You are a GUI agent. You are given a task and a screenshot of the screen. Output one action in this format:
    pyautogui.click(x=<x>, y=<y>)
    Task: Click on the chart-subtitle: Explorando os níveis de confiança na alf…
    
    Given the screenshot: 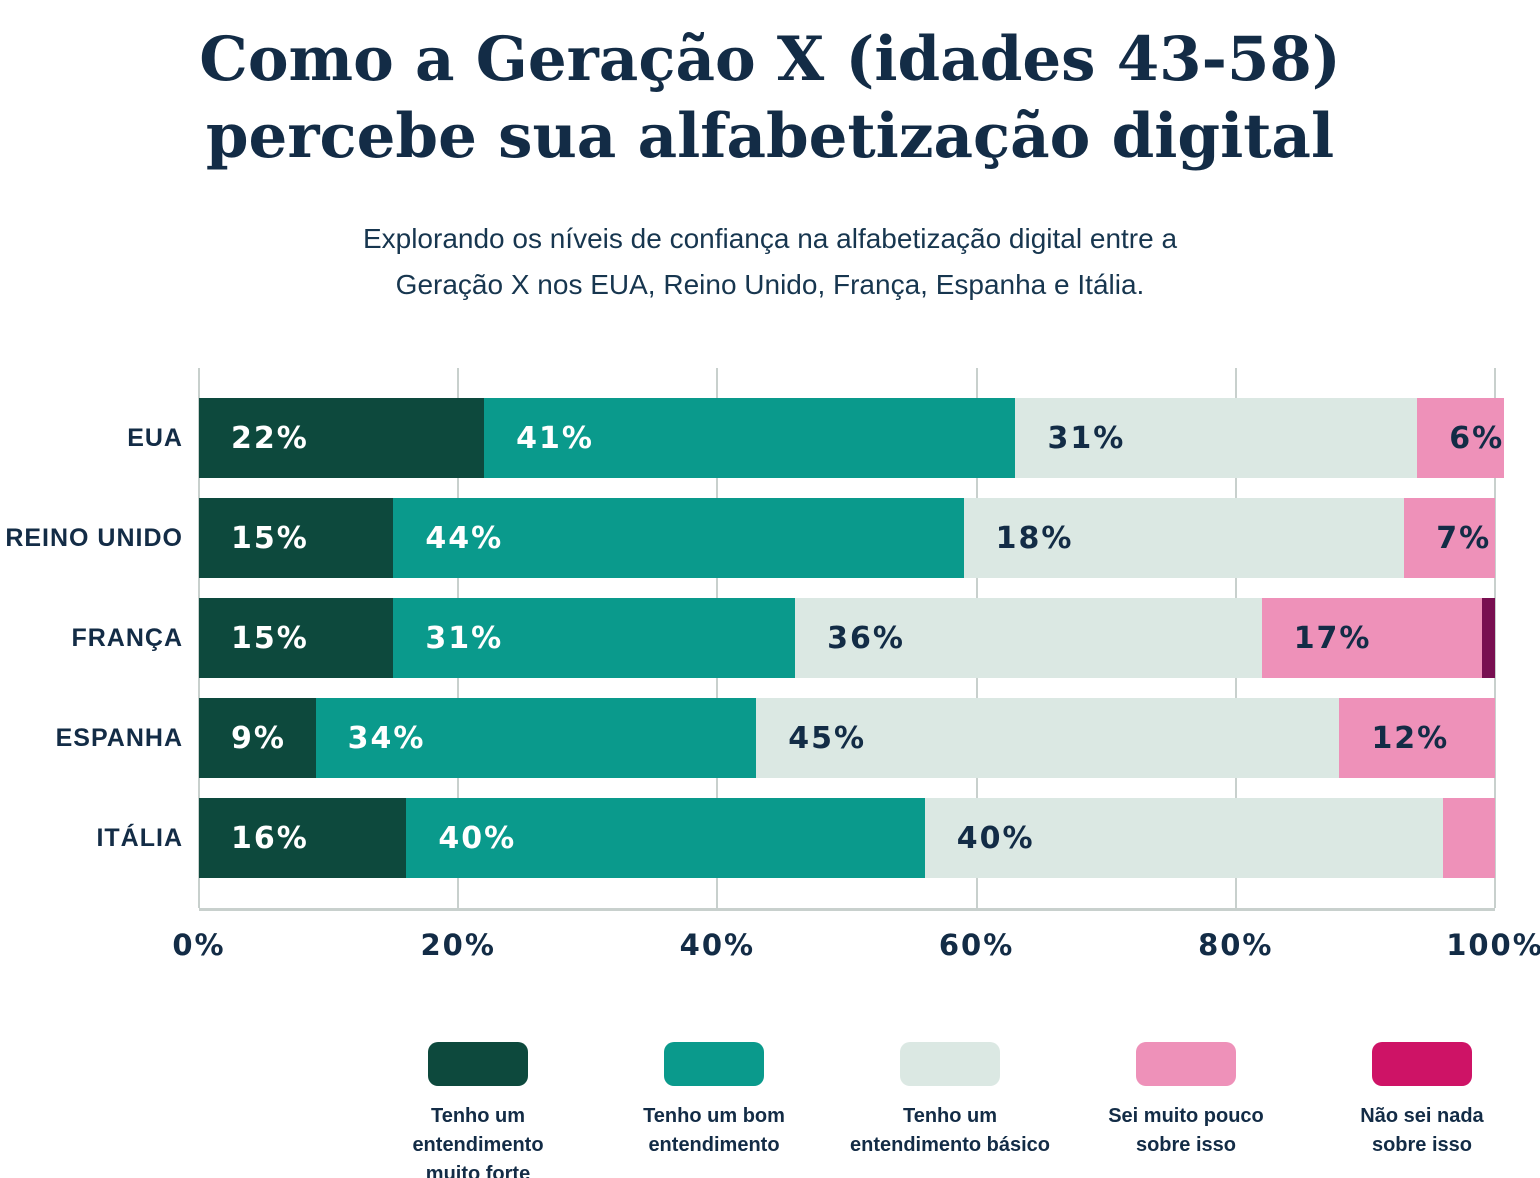 What is the action you would take?
    pyautogui.click(x=770, y=262)
    